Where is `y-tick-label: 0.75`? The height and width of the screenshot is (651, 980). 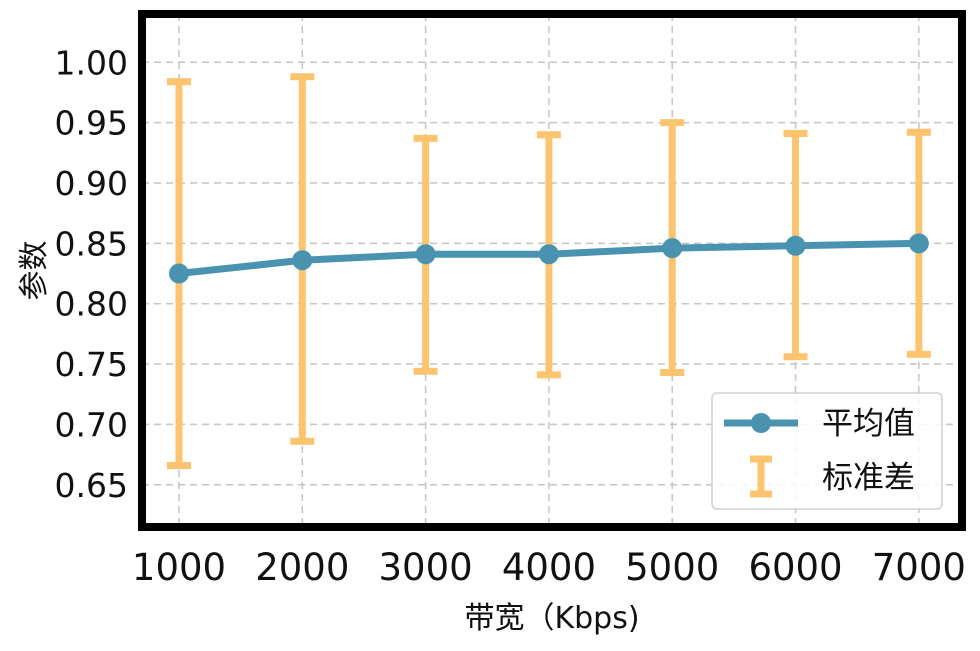
y-tick-label: 0.75 is located at coordinates (91, 364).